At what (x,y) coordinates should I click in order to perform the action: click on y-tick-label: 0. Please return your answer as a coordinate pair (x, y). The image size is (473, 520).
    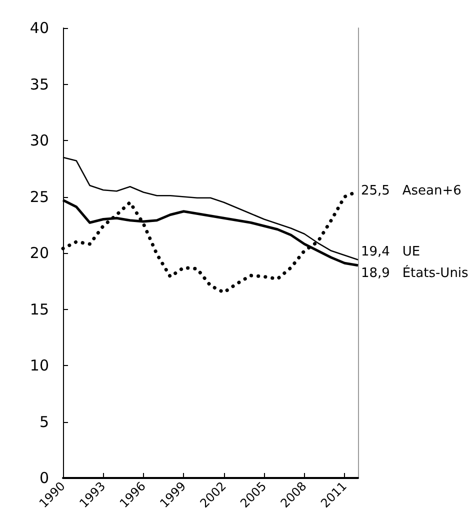
    Looking at the image, I should click on (44, 478).